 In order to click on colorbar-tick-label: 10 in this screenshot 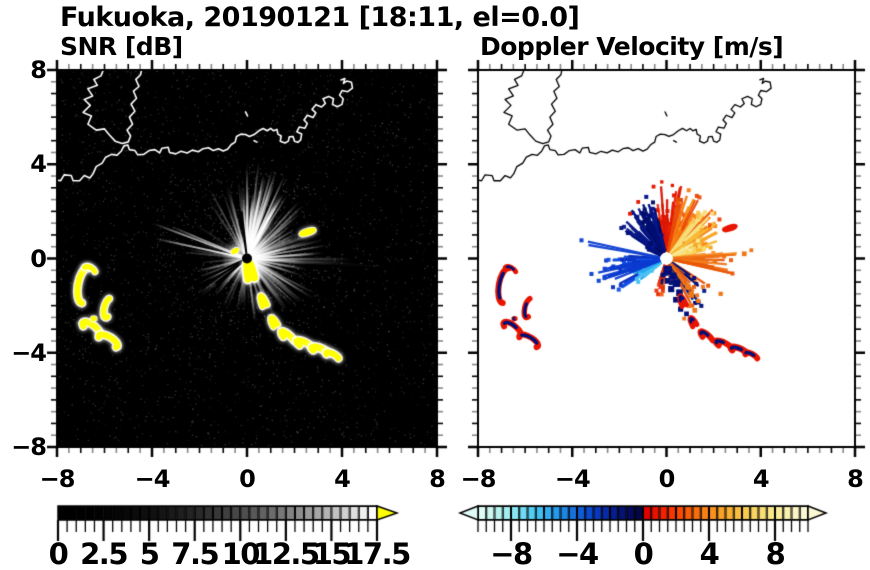, I will do `click(241, 553)`.